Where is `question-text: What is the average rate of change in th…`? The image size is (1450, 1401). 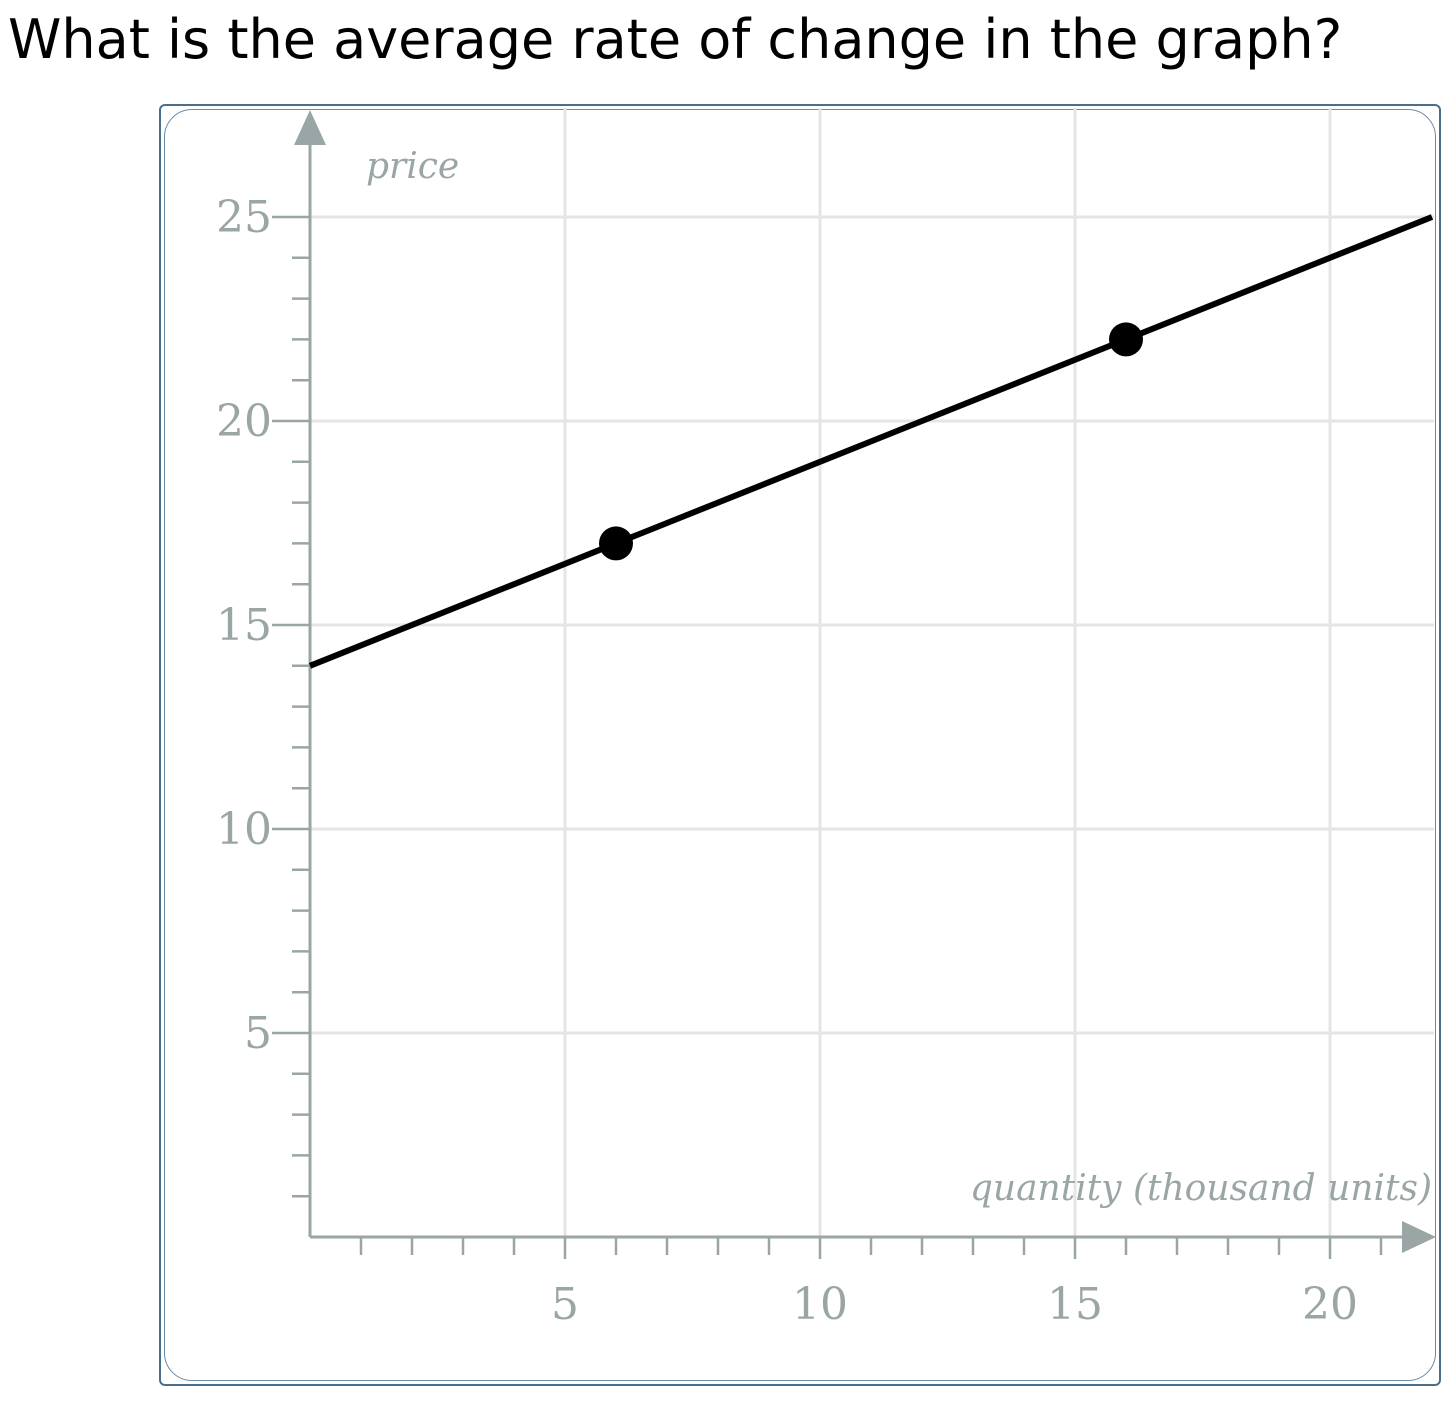 question-text: What is the average rate of change in th… is located at coordinates (675, 39).